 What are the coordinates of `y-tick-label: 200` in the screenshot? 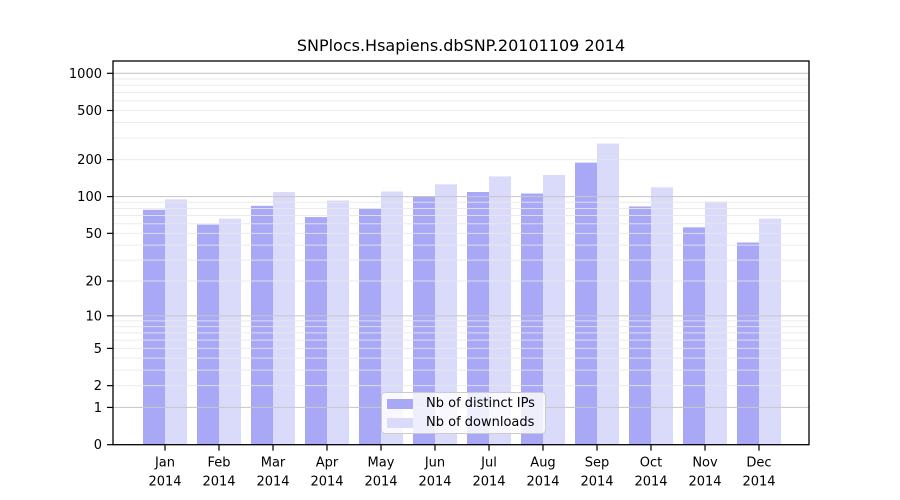 It's located at (89, 160).